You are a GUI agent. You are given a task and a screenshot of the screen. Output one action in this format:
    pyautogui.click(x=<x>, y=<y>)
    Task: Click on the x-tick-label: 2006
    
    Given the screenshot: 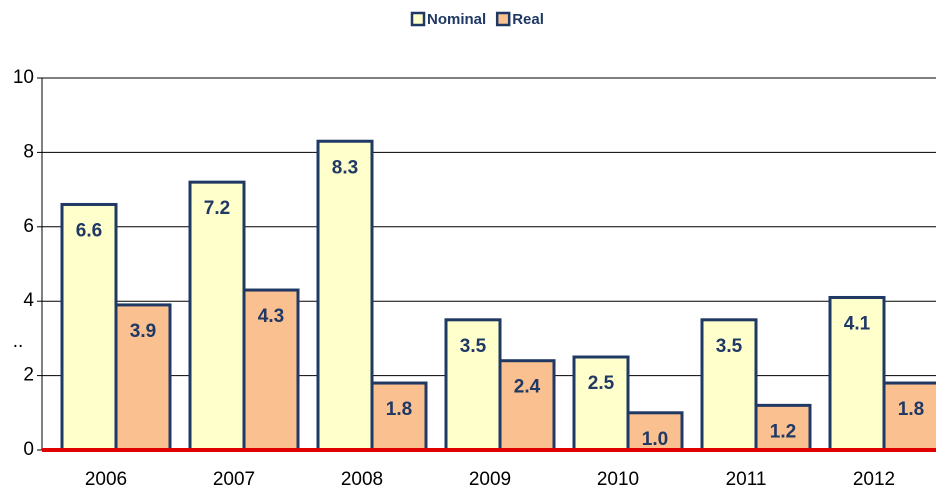 What is the action you would take?
    pyautogui.click(x=106, y=479)
    